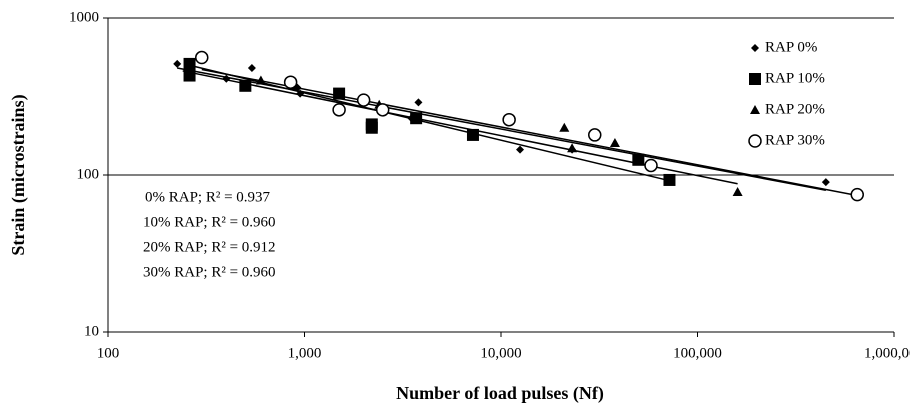  What do you see at coordinates (108, 353) in the screenshot?
I see `x-tick-label: 100` at bounding box center [108, 353].